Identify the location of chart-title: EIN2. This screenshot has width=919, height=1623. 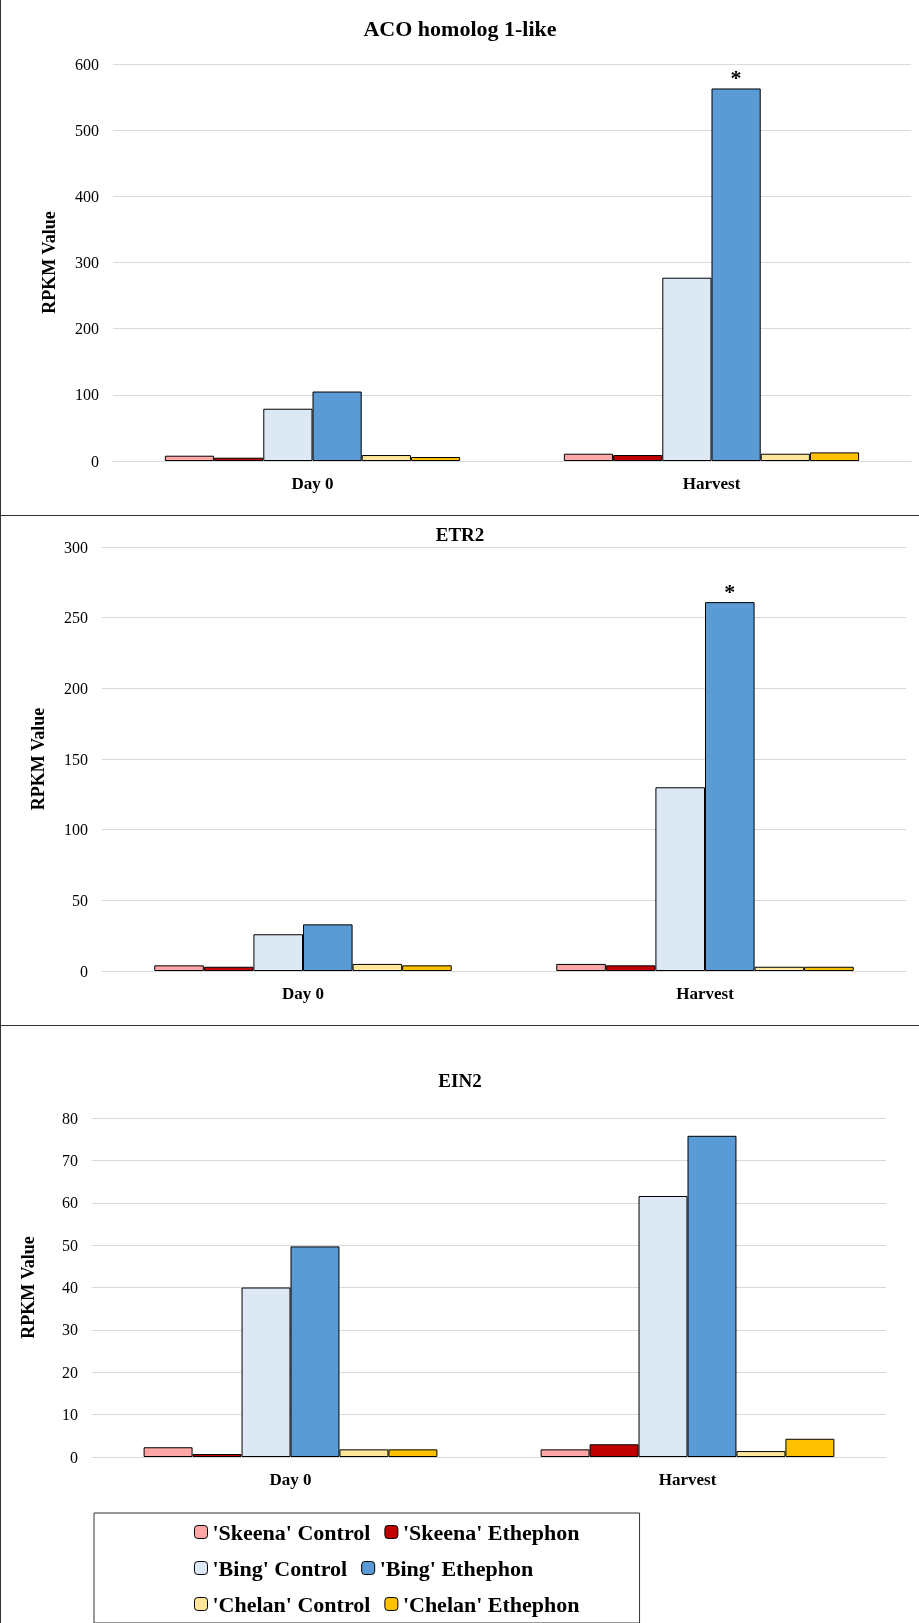
(460, 1080).